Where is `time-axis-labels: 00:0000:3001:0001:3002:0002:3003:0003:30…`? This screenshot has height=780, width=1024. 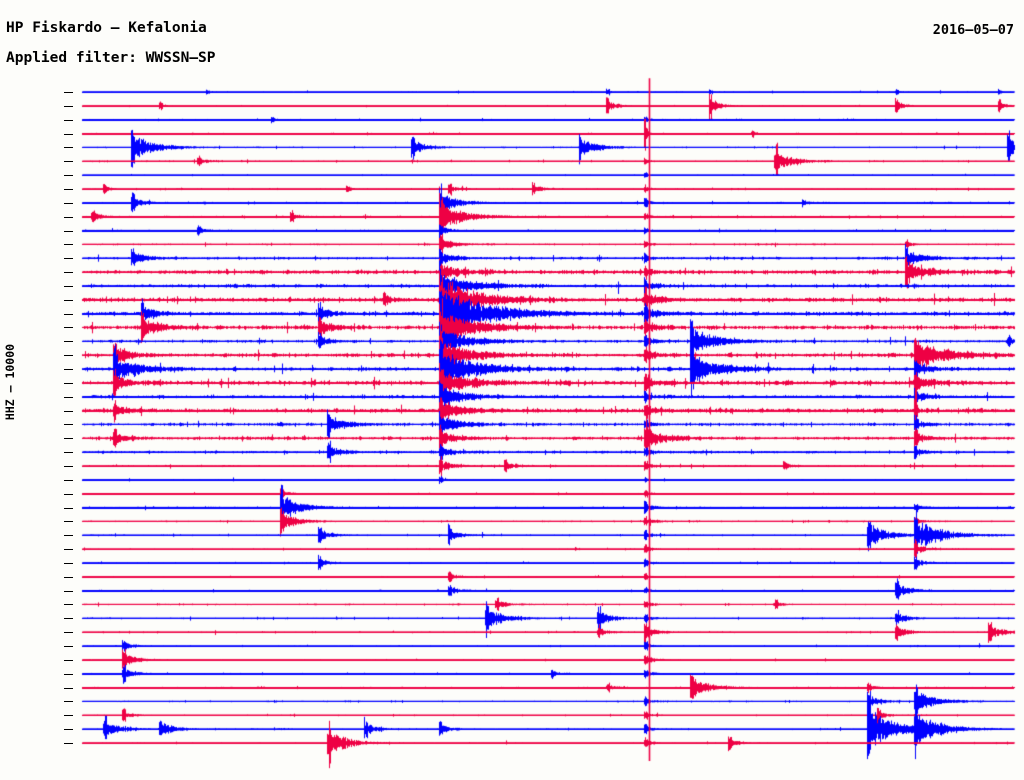
time-axis-labels: 00:0000:3001:0001:3002:0002:3003:0003:30… is located at coordinates (31, 390).